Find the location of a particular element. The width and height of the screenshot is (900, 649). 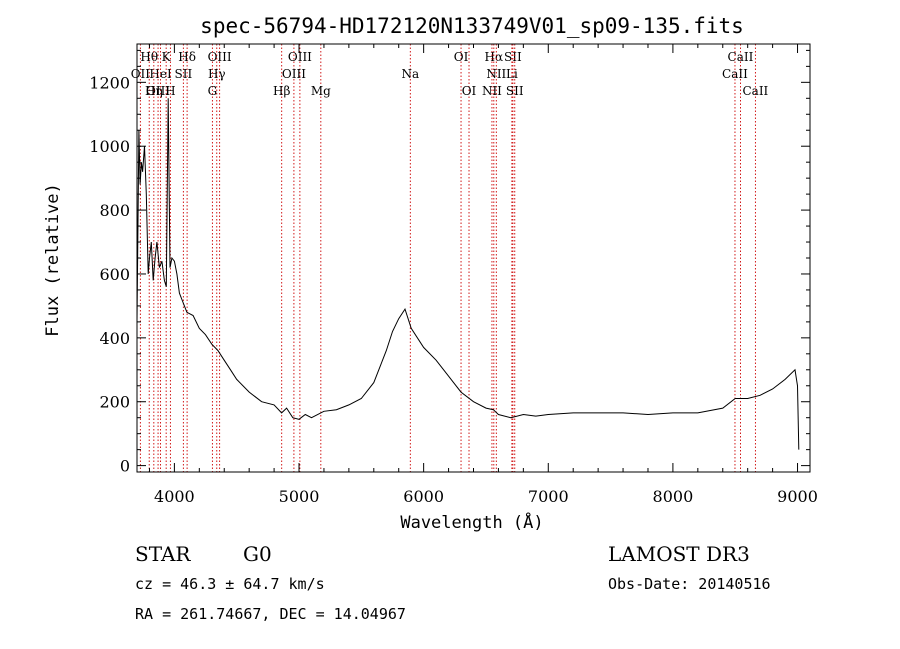

spectral-line-label: Hβ is located at coordinates (281, 91).